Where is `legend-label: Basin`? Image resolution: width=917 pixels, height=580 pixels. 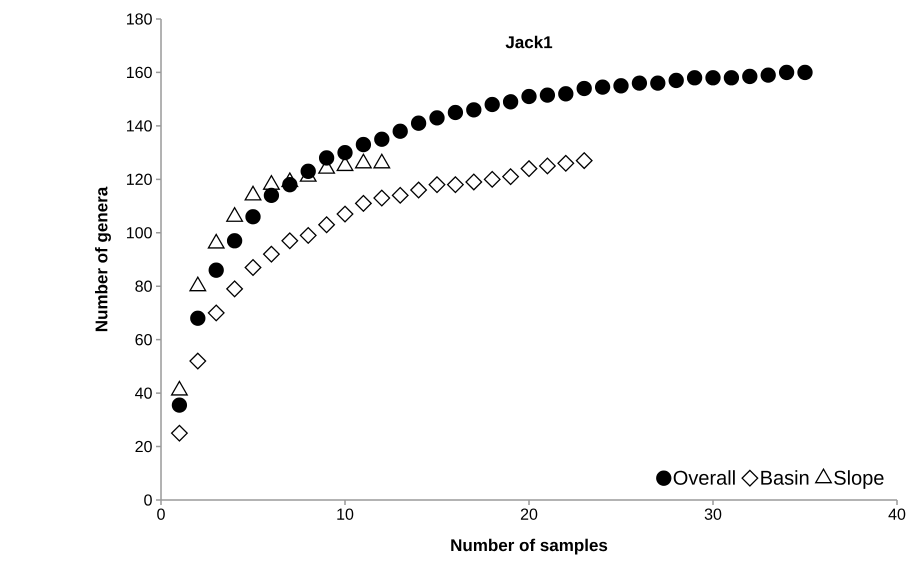
legend-label: Basin is located at coordinates (784, 477).